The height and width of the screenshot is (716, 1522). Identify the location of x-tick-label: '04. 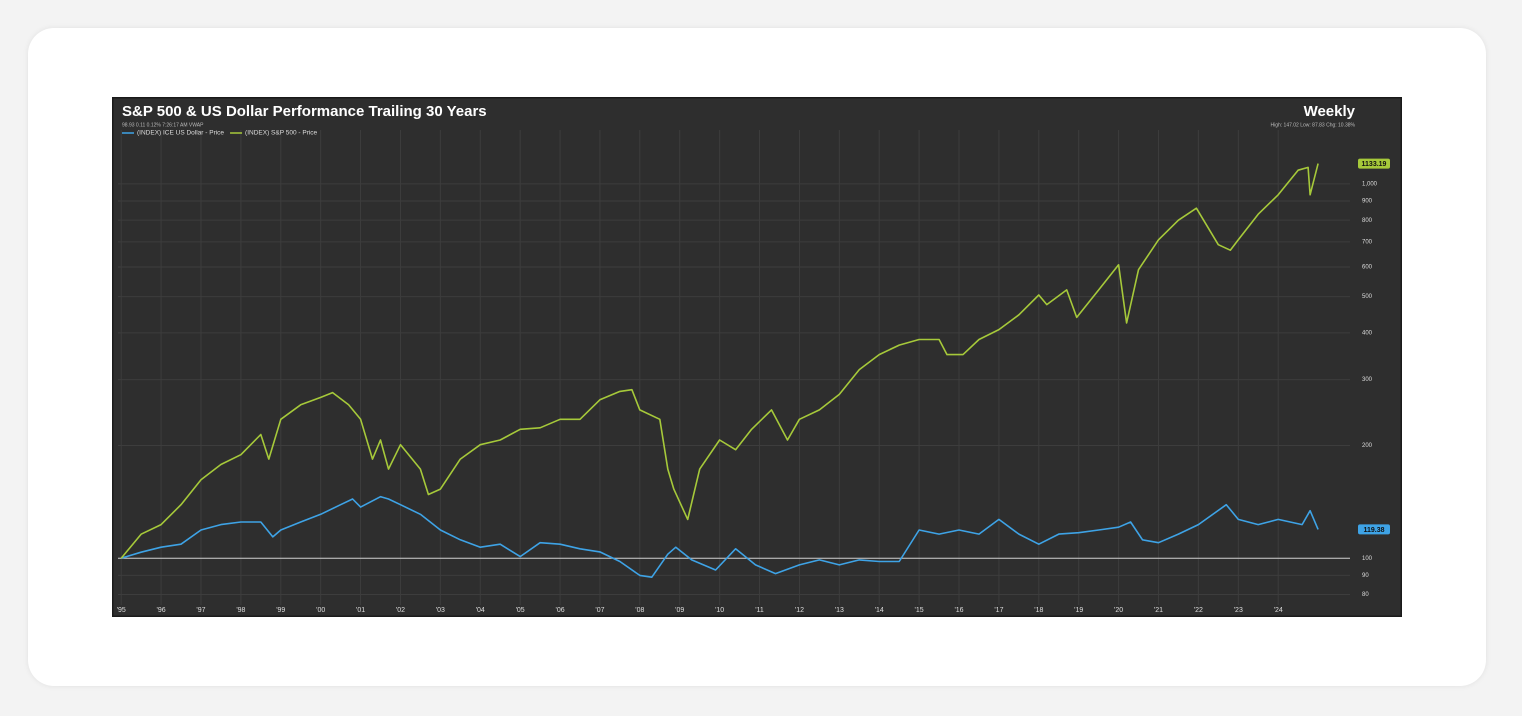
(480, 610).